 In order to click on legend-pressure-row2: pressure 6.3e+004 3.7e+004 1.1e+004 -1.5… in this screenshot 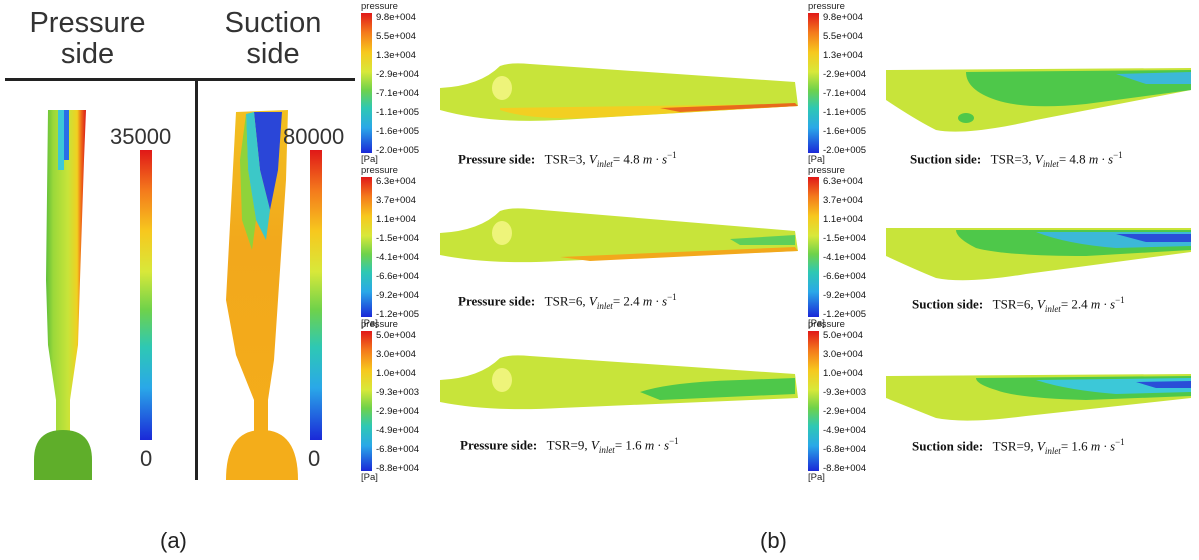, I will do `click(396, 248)`.